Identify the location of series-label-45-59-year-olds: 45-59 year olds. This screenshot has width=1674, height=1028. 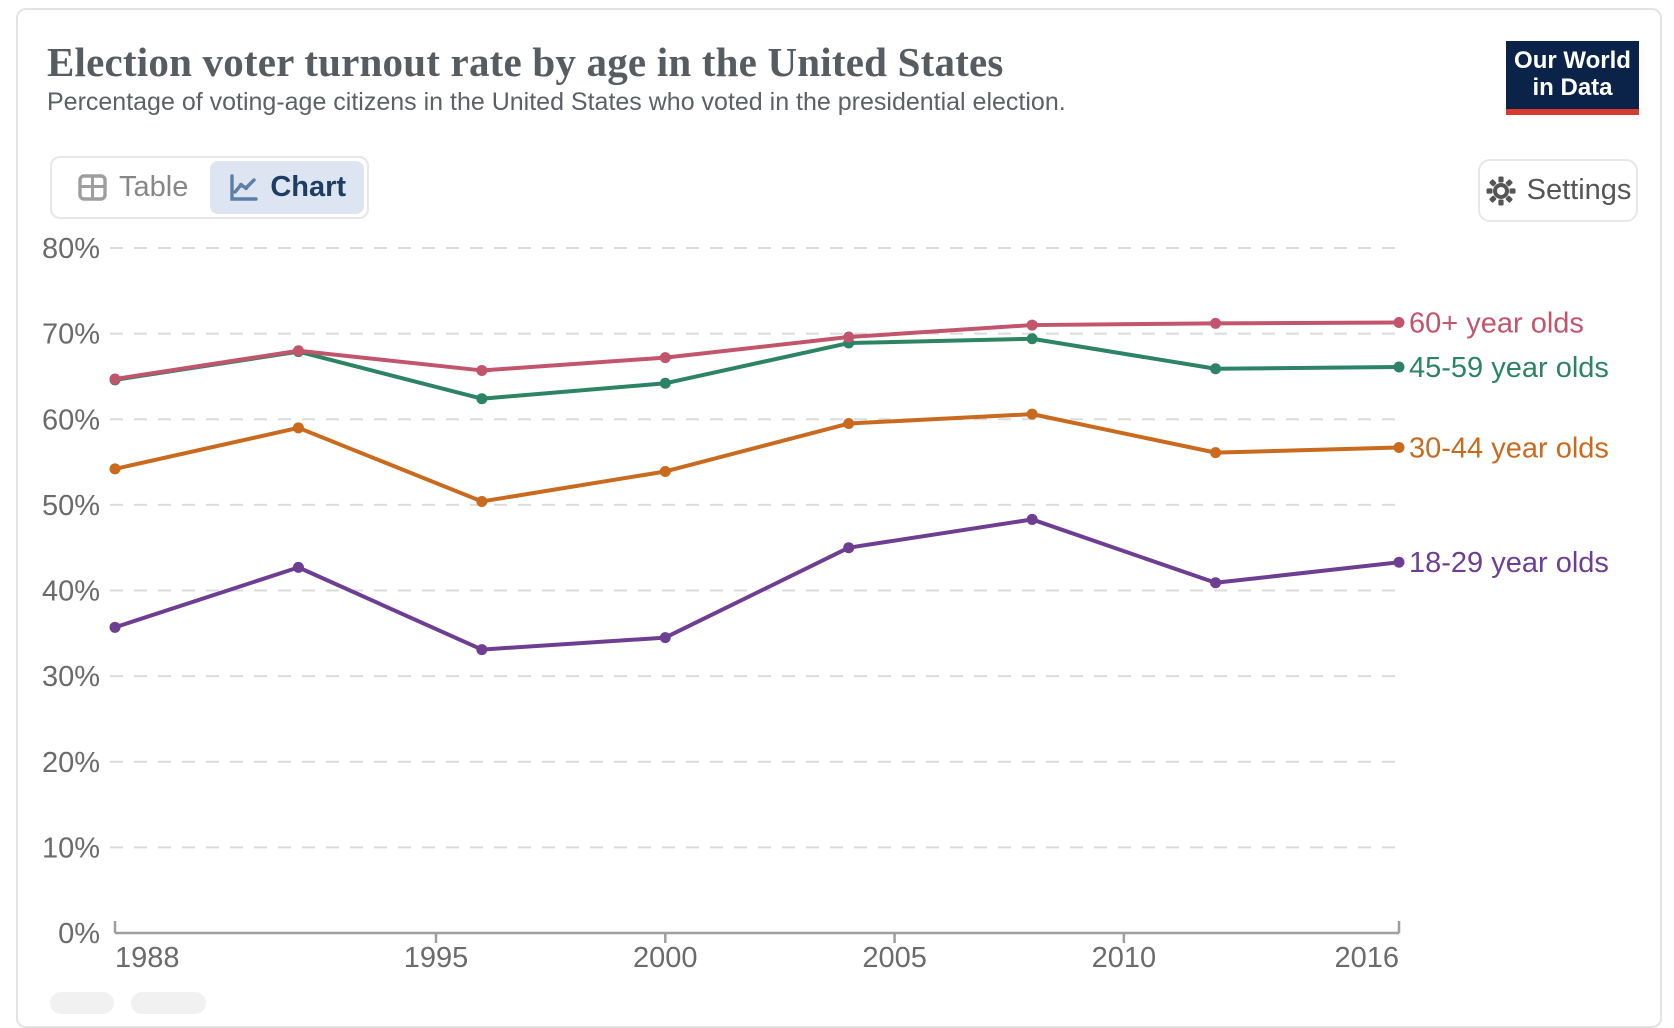
(1509, 368).